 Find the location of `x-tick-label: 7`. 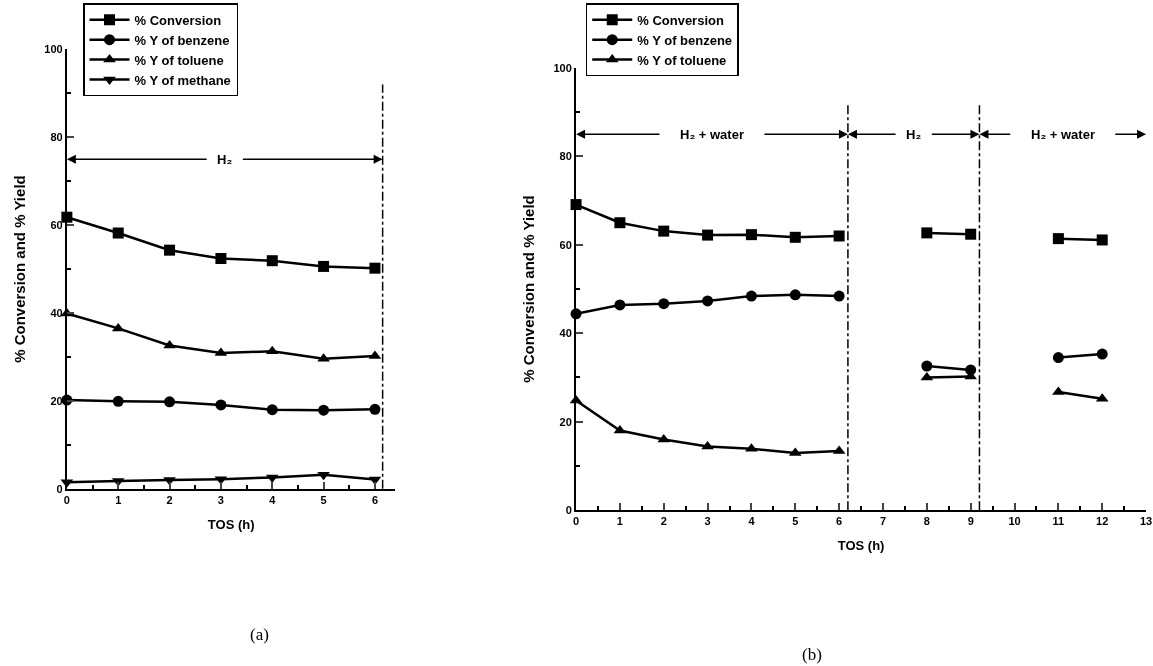

x-tick-label: 7 is located at coordinates (883, 521).